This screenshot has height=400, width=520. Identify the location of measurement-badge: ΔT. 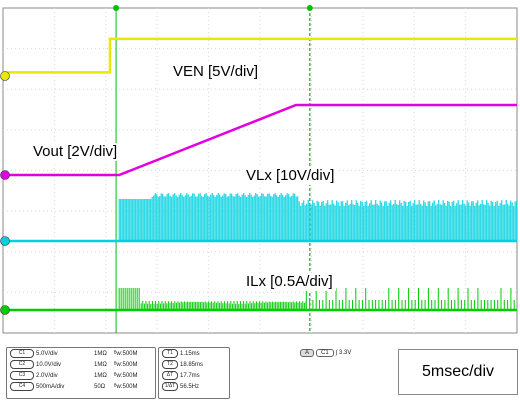
(170, 375).